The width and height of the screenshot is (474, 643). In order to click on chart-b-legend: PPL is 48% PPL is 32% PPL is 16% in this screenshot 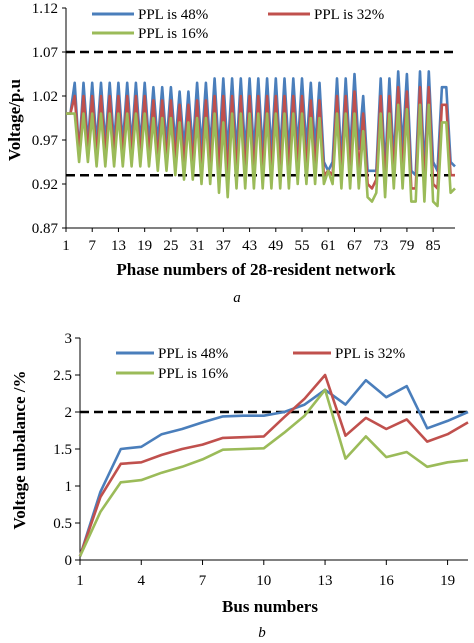, I will do `click(260, 364)`.